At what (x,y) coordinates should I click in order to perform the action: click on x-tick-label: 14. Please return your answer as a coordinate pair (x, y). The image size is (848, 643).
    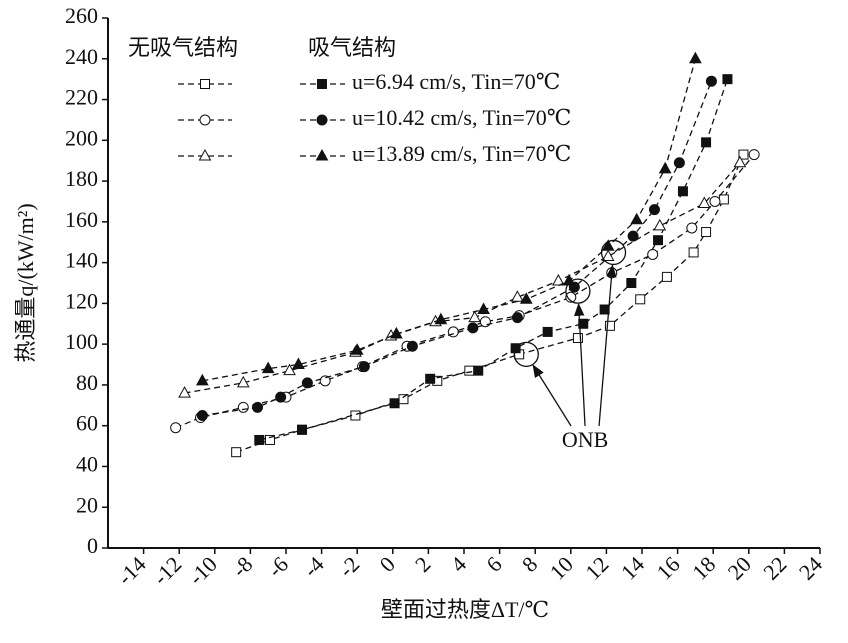
    Looking at the image, I should click on (632, 567).